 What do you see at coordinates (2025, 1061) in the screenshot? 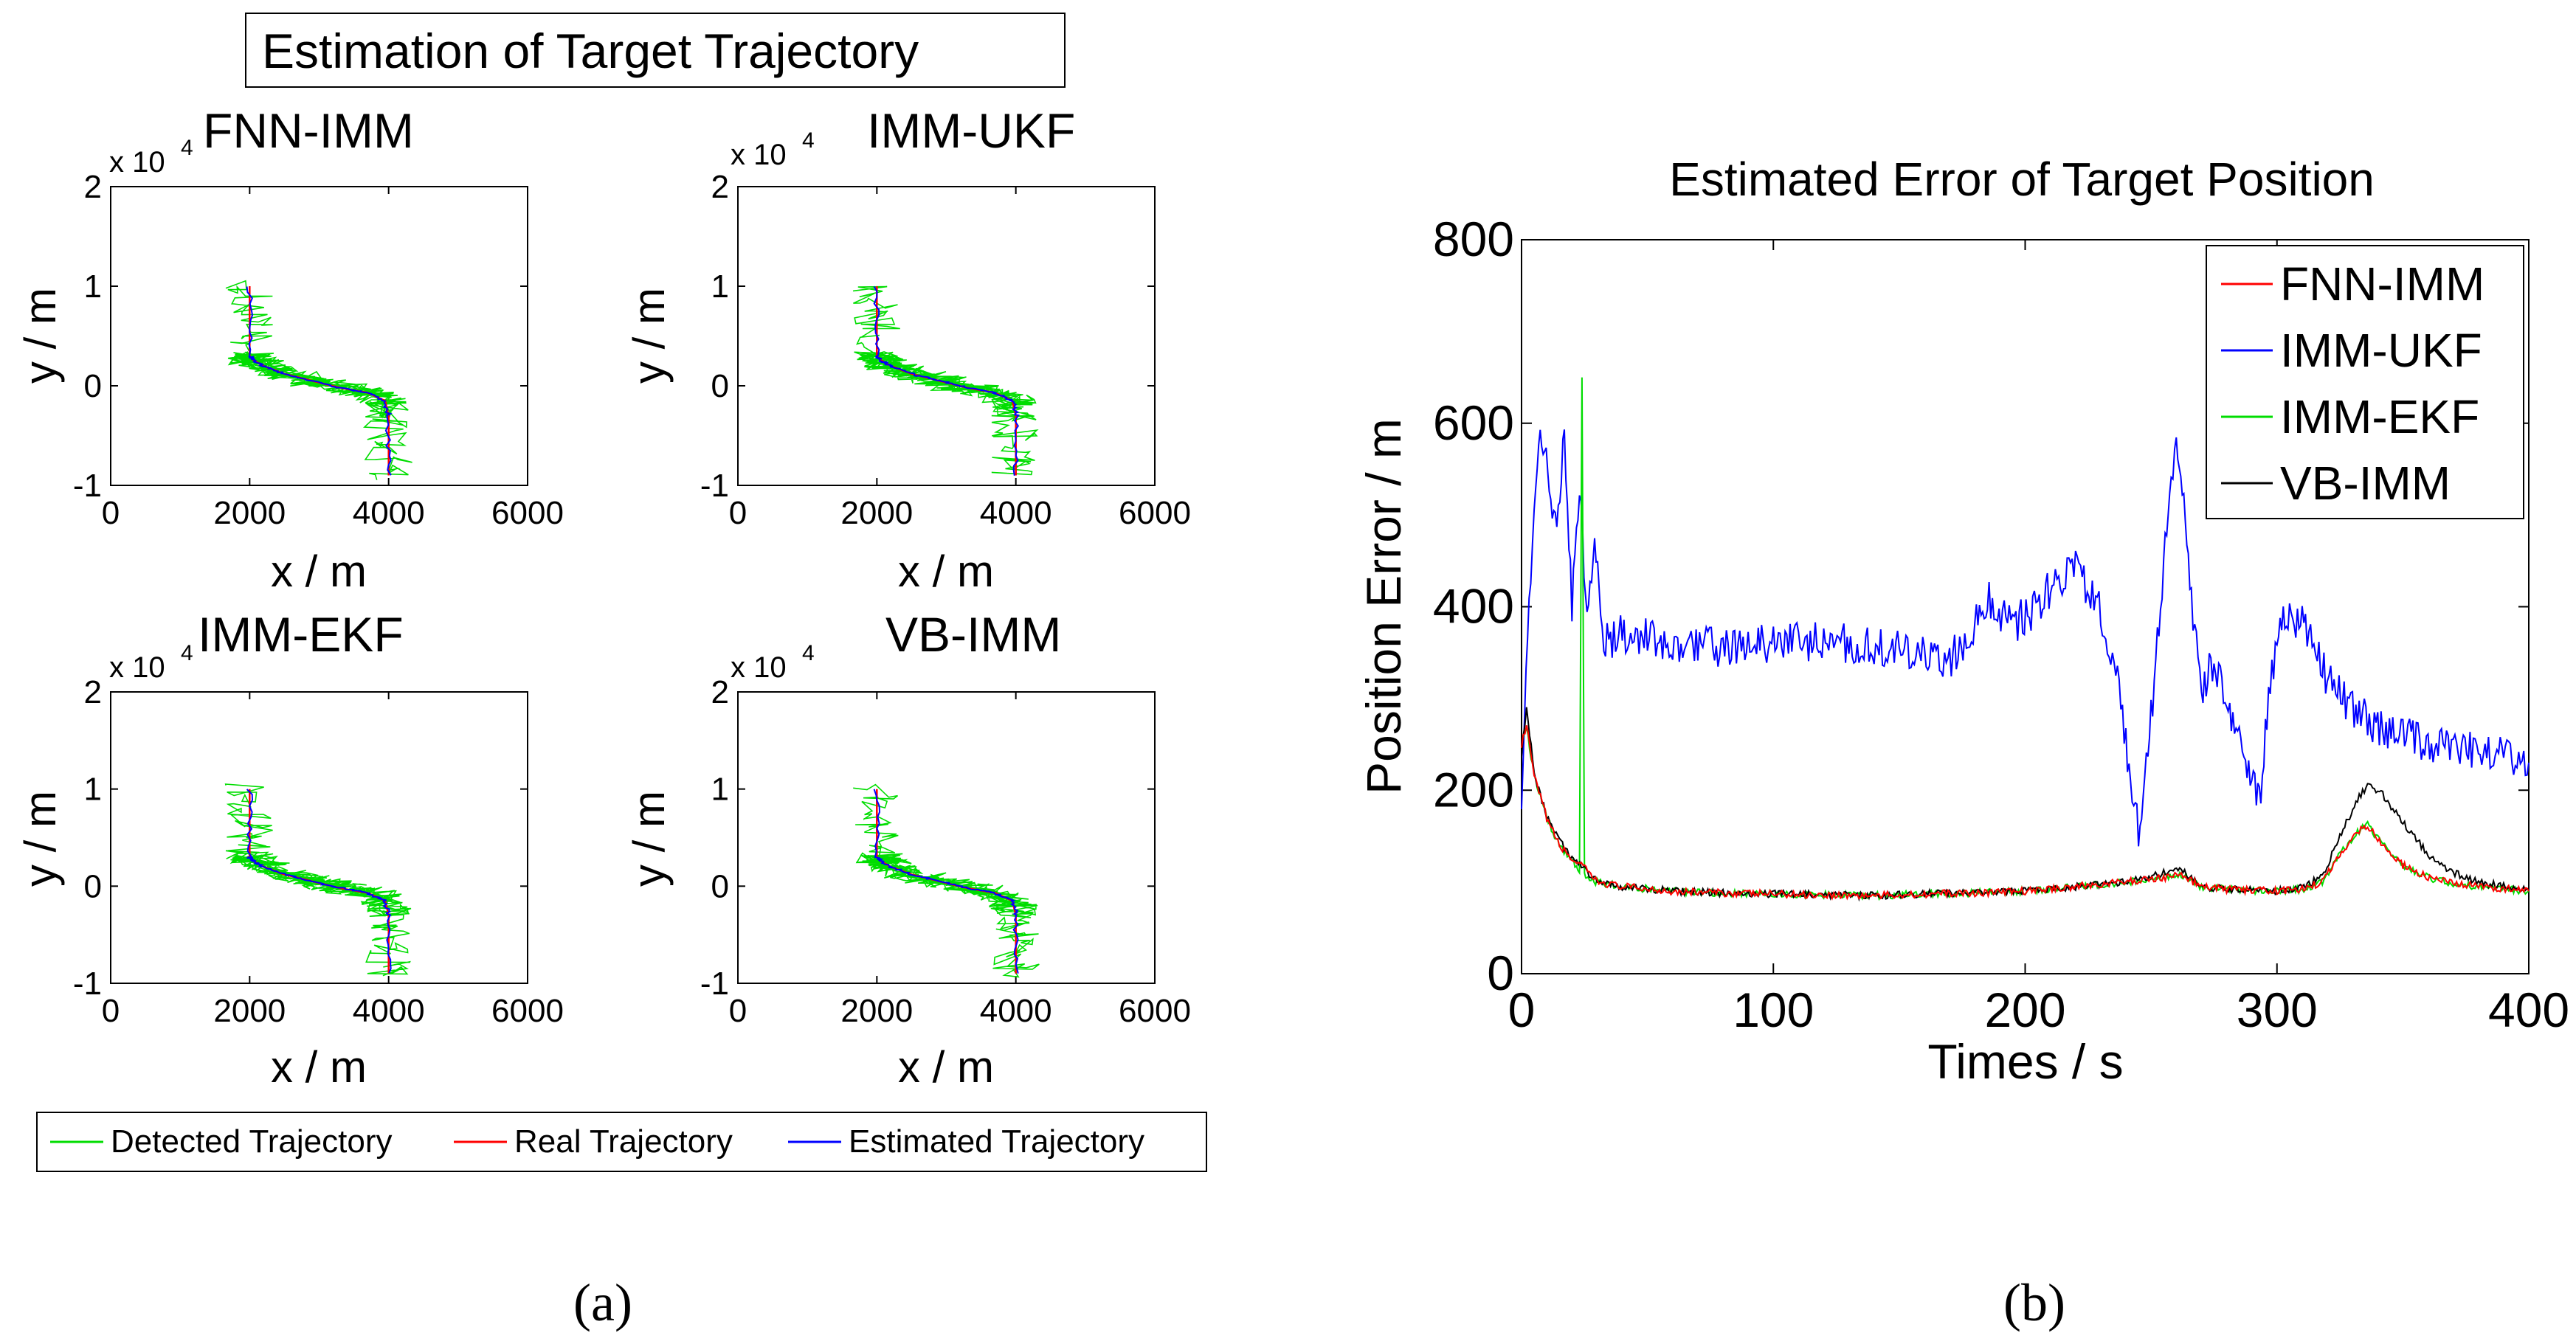
I see `x-axis-label-b: Times / s` at bounding box center [2025, 1061].